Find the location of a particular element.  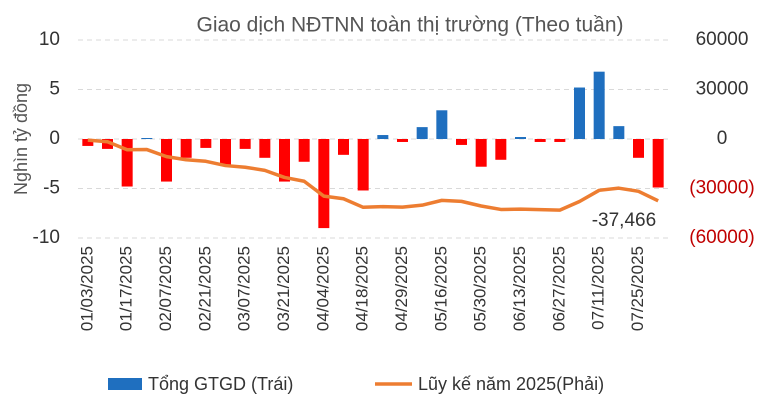

x-tick-label: 02/21/2025 is located at coordinates (204, 288).